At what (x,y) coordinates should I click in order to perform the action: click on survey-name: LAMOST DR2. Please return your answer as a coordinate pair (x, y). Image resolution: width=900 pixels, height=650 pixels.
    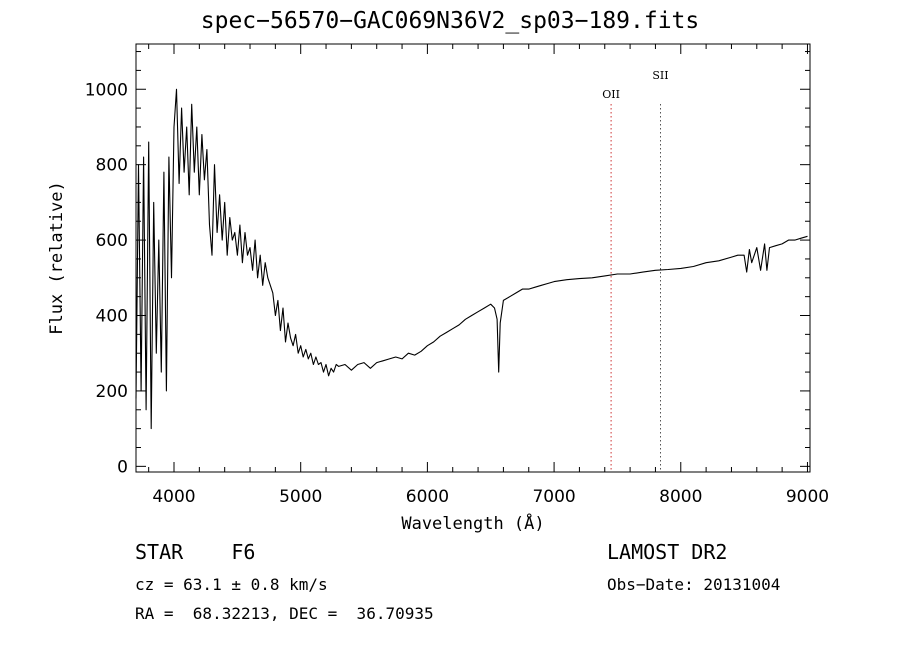
    Looking at the image, I should click on (667, 552).